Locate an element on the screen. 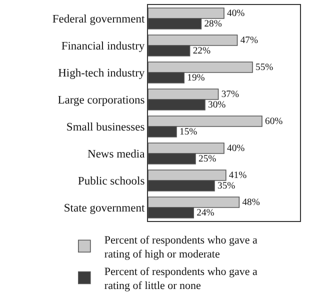 The image size is (335, 304). data-label: 41% is located at coordinates (237, 175).